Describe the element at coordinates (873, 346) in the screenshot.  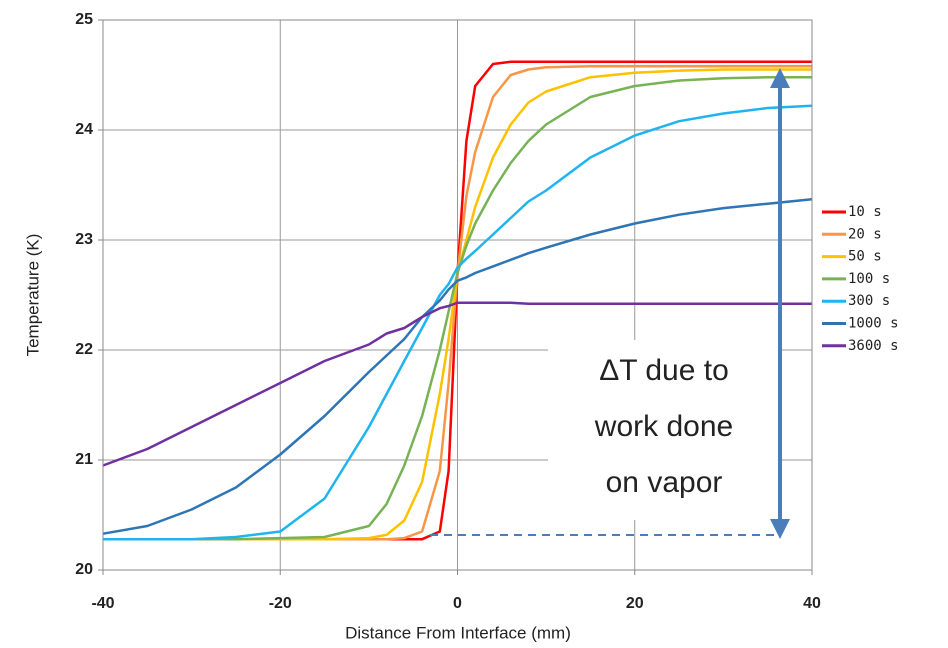
I see `legend-label: 3600 s` at that location.